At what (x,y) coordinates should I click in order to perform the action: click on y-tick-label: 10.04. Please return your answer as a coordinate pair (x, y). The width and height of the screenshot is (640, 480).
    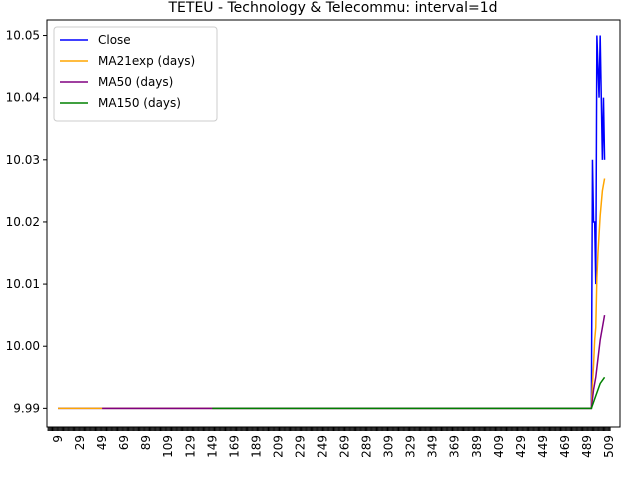
    Looking at the image, I should click on (23, 98).